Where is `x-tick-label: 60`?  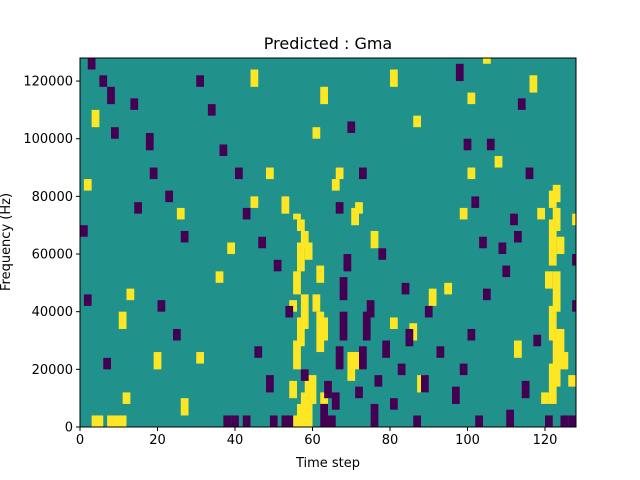 x-tick-label: 60 is located at coordinates (312, 440).